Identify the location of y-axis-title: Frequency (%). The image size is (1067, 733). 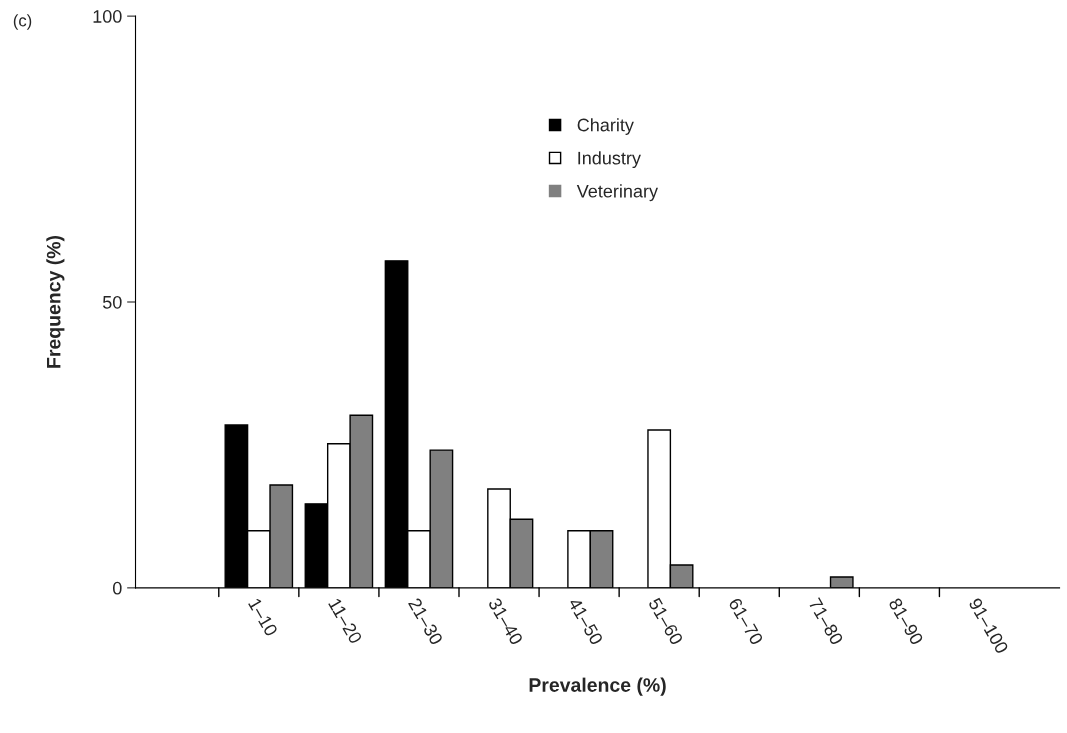
(55, 301).